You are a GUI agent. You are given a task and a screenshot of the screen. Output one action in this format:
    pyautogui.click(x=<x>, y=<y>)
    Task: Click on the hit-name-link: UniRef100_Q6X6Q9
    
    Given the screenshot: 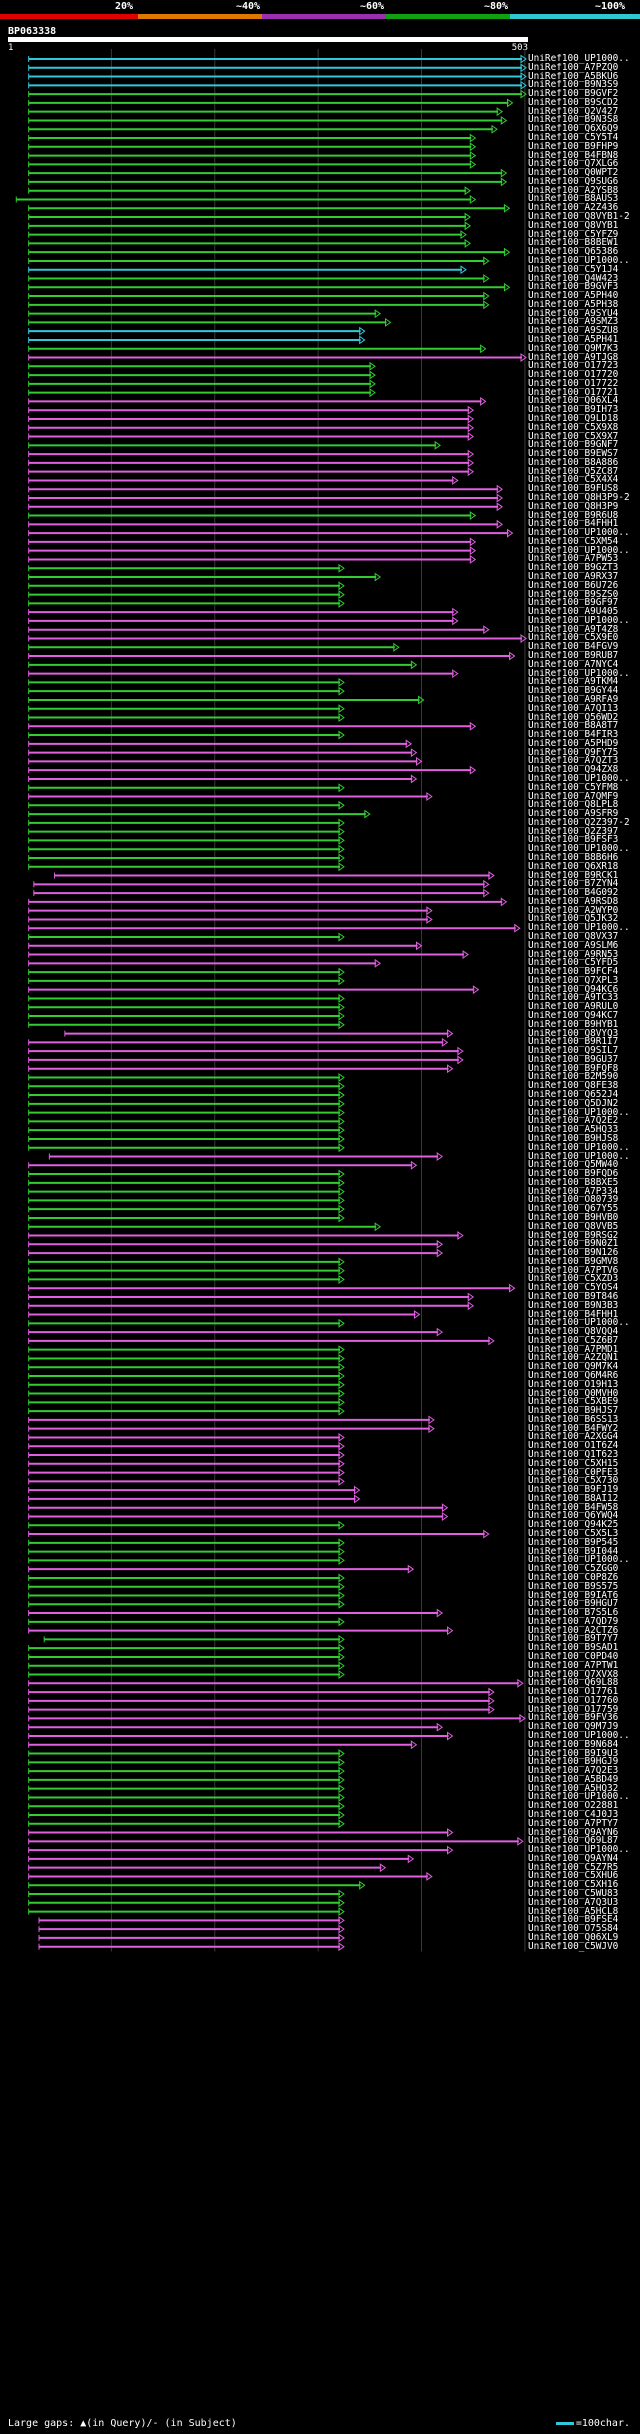 What is the action you would take?
    pyautogui.click(x=573, y=129)
    